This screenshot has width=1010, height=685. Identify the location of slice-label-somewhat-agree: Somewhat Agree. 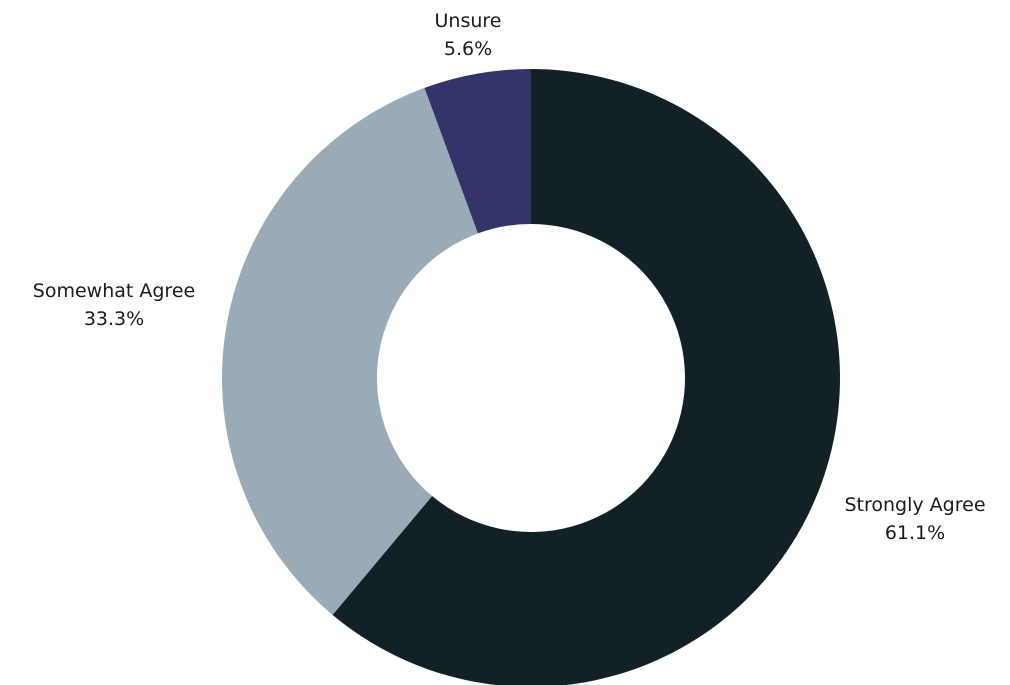
(114, 291).